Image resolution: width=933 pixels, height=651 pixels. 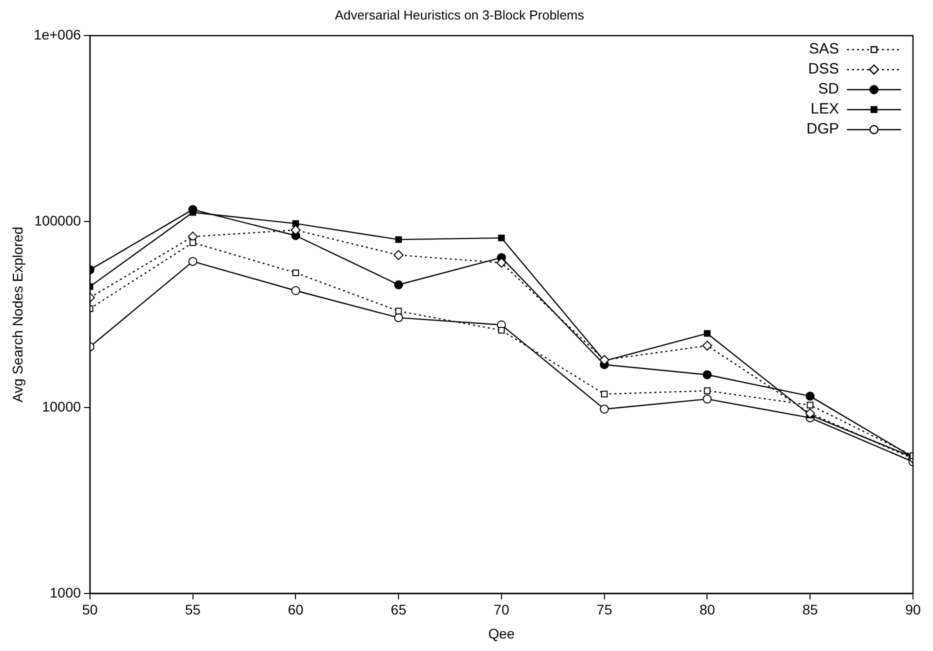 I want to click on x-axis-title: Qee, so click(x=501, y=633).